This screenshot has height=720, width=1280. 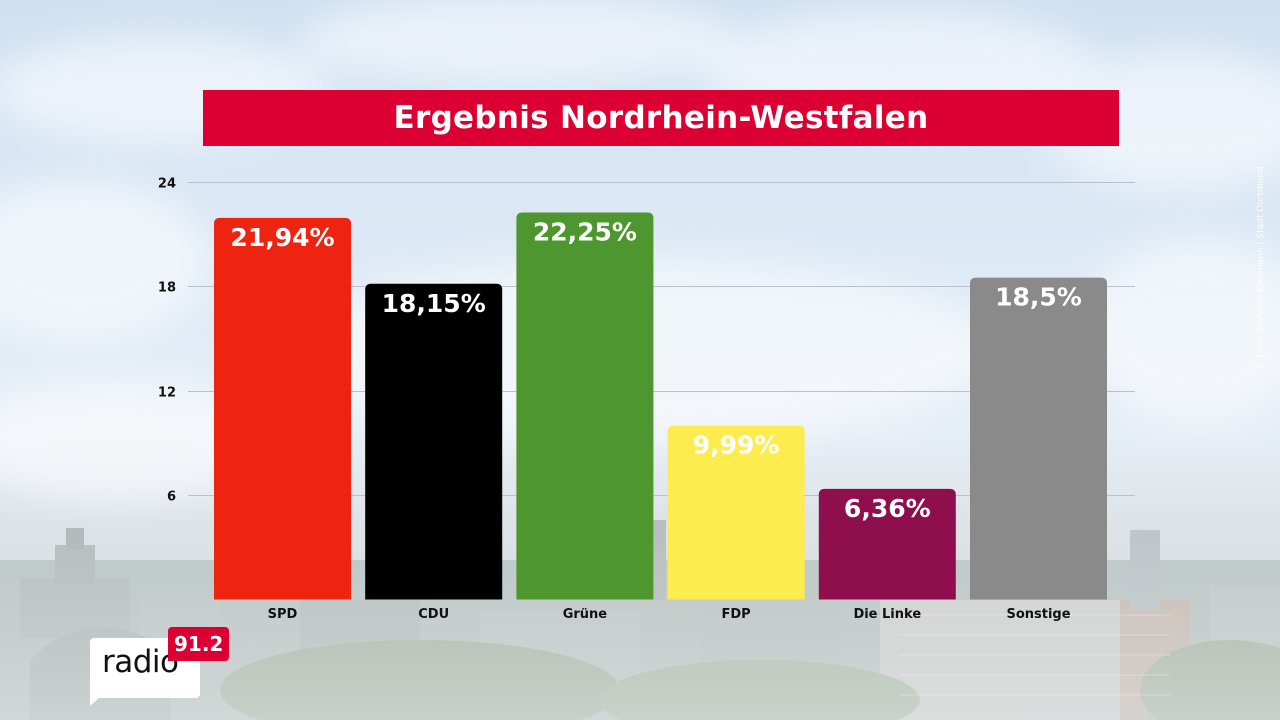 I want to click on chart-title: Ergebnis Nordrhein-Westfalen, so click(x=661, y=118).